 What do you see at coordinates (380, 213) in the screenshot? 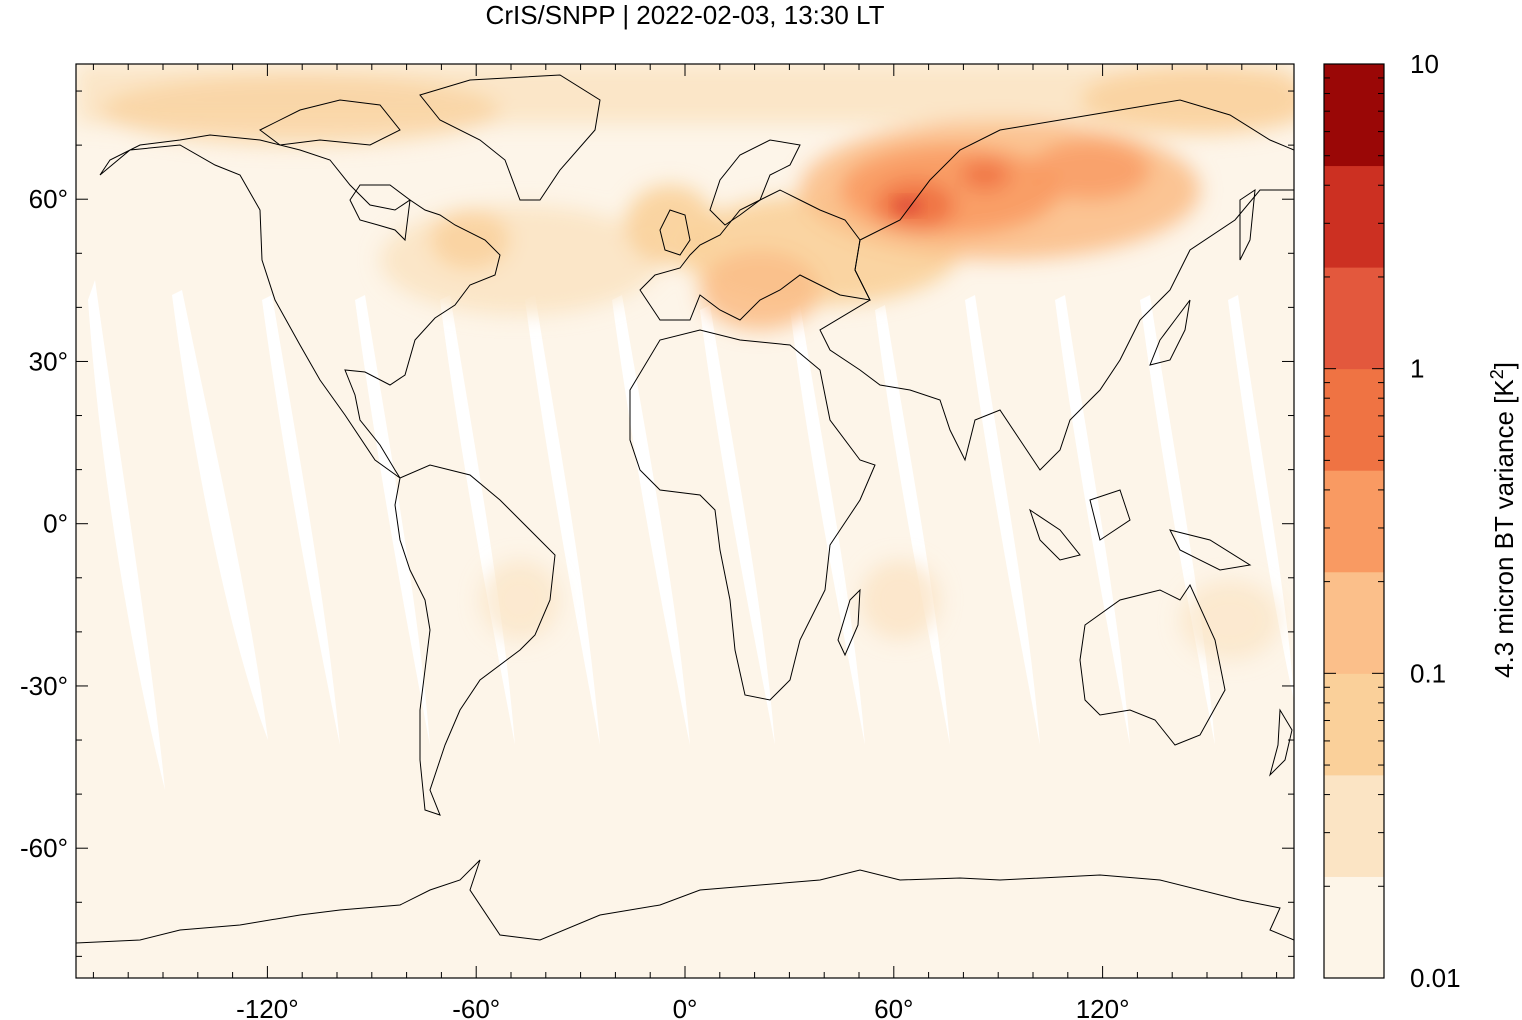
I see `coastline-hudson-bay` at bounding box center [380, 213].